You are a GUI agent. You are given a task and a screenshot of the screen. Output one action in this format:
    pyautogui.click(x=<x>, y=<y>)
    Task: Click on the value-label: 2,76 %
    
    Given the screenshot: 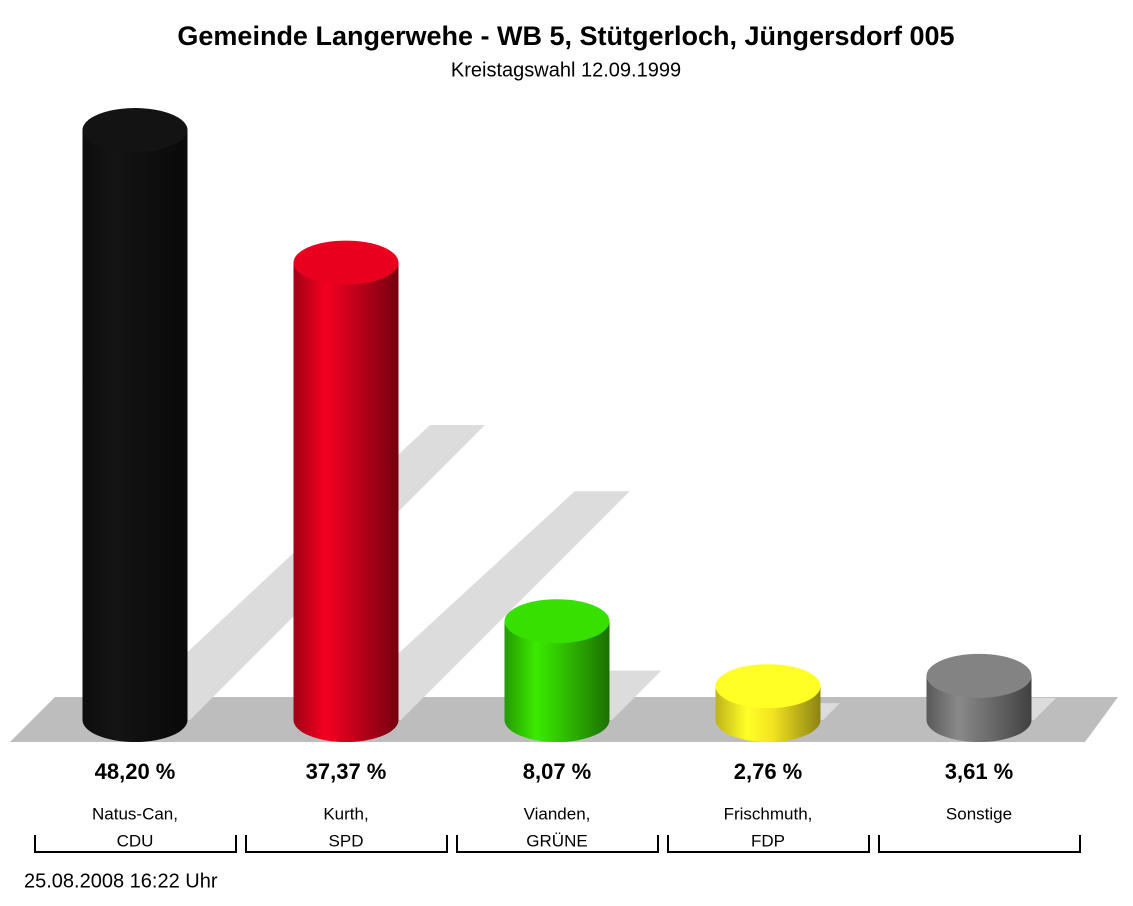 What is the action you would take?
    pyautogui.click(x=768, y=771)
    